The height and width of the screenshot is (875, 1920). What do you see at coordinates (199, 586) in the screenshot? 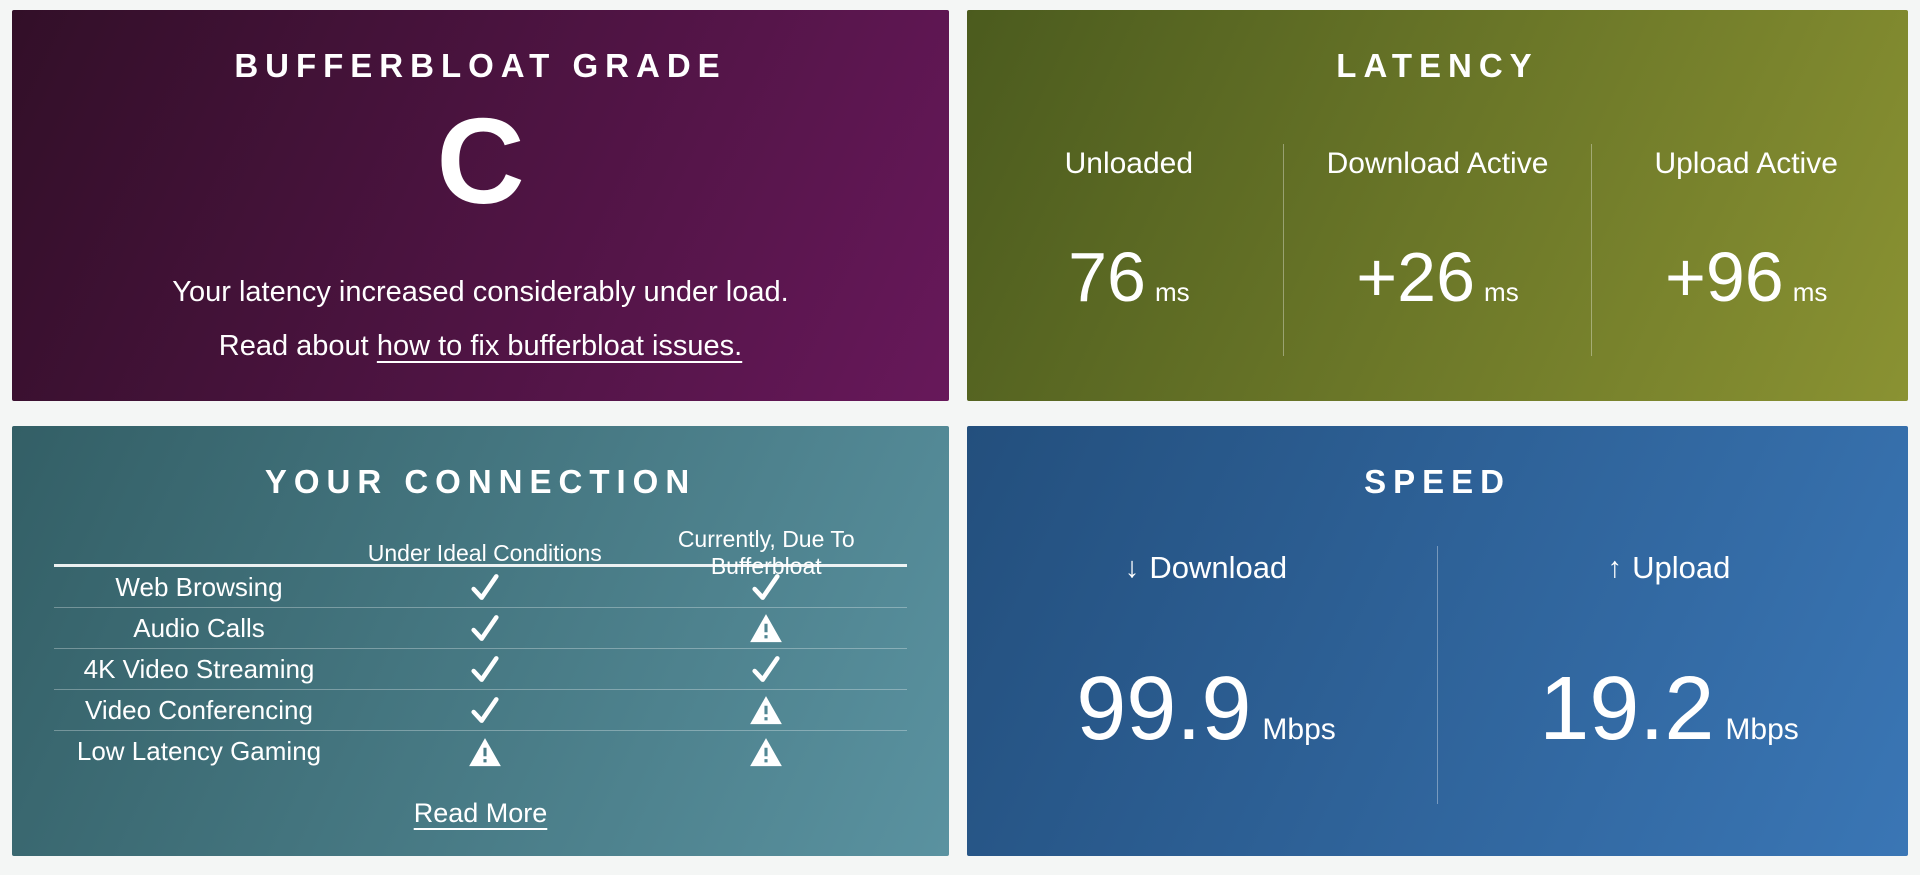
I see `row-label: Web Browsing` at bounding box center [199, 586].